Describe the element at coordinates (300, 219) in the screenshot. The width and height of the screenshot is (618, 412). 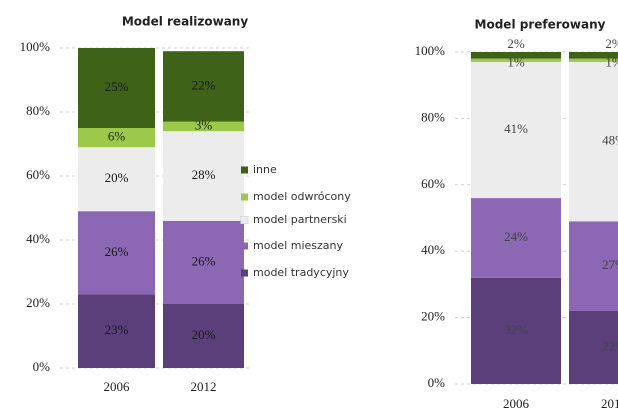
I see `legend-label: model partnerski` at that location.